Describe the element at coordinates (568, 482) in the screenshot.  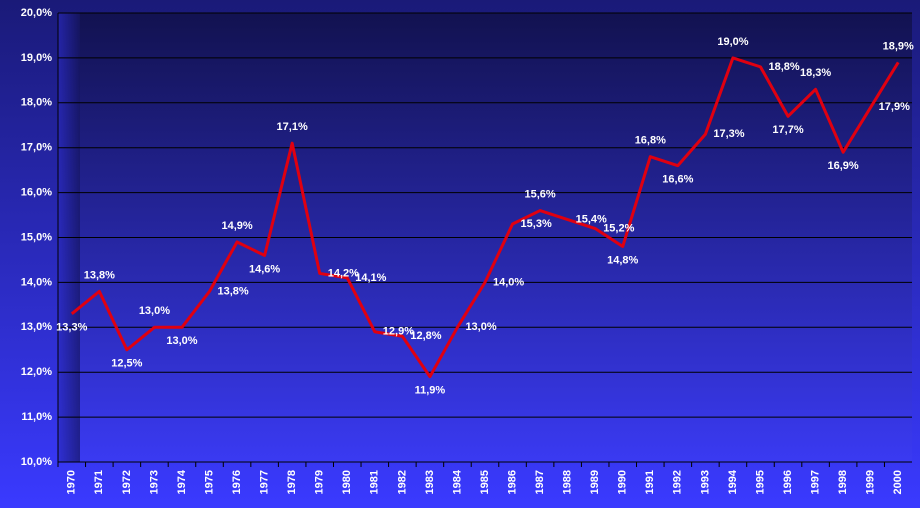
I see `x-tick-label: 1988` at that location.